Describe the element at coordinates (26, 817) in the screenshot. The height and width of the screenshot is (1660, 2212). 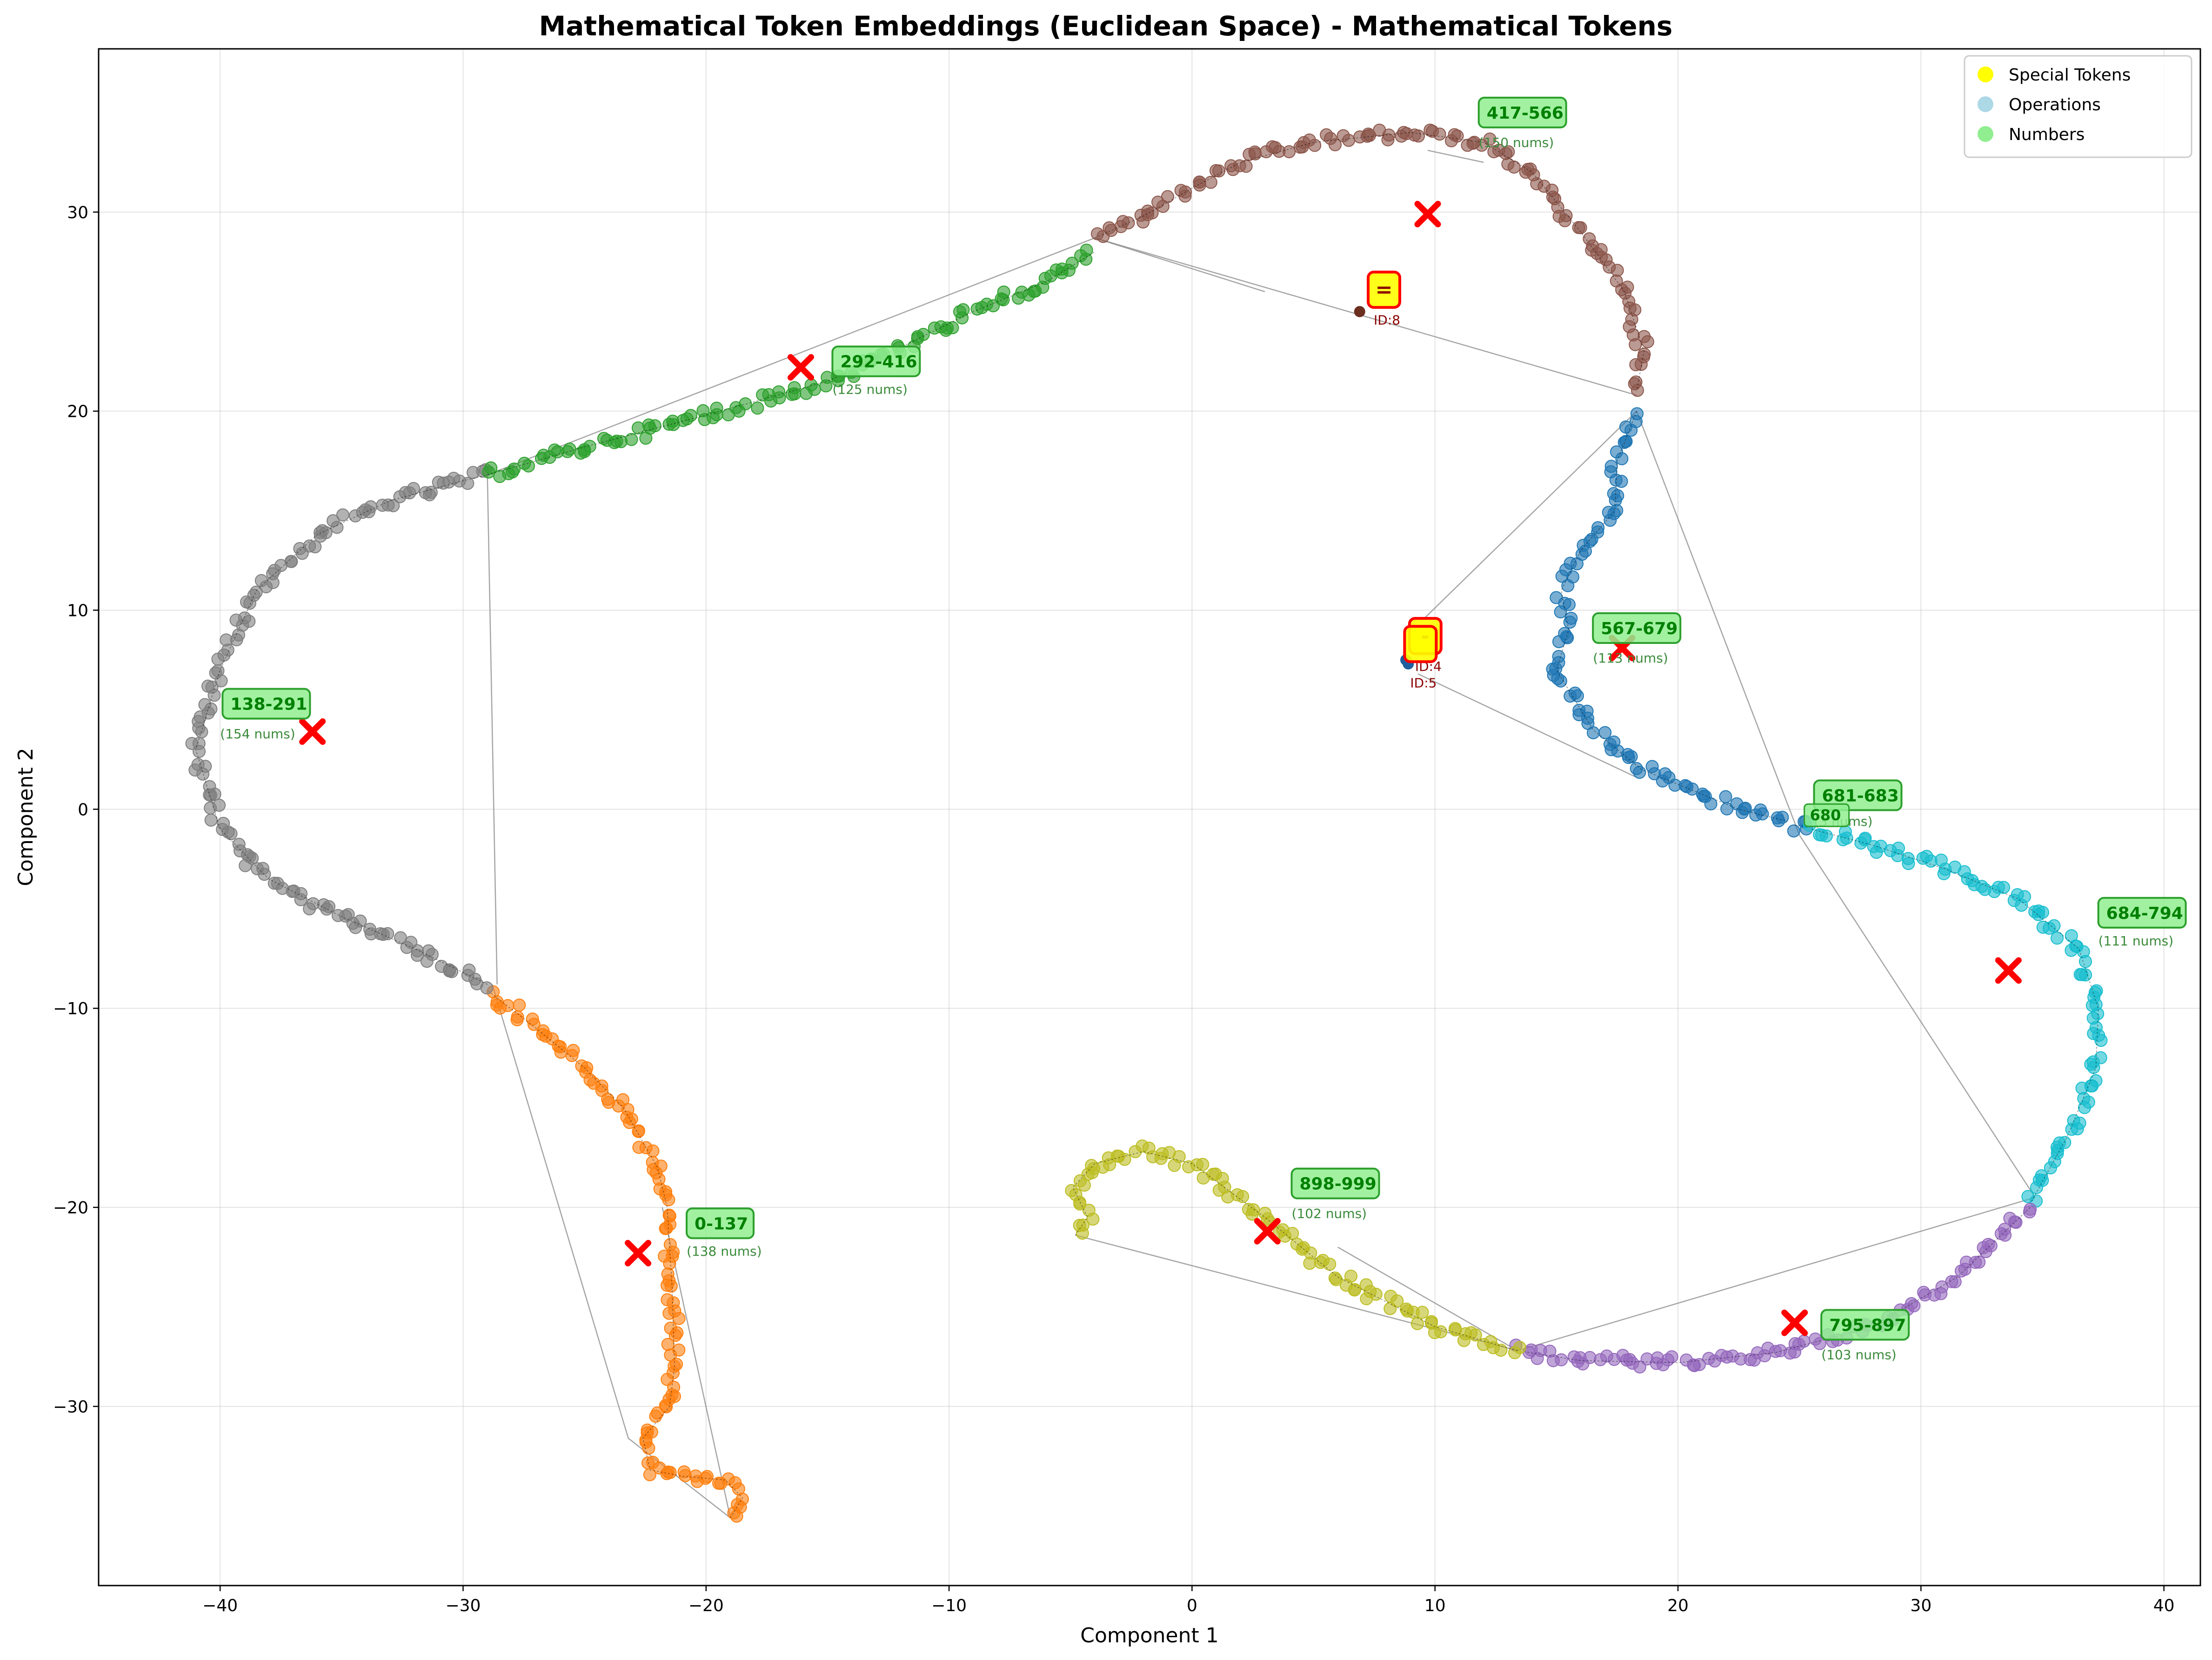
I see `y-axis-label: Component 2` at that location.